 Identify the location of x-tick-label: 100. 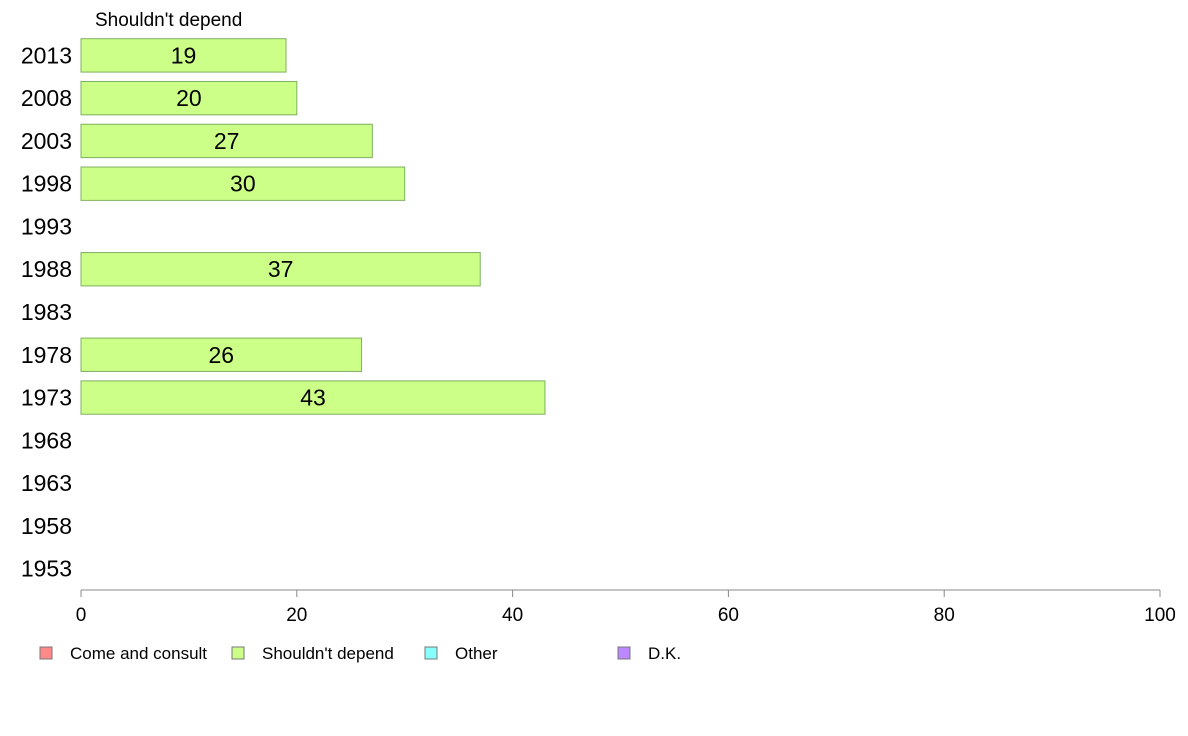
(1160, 615).